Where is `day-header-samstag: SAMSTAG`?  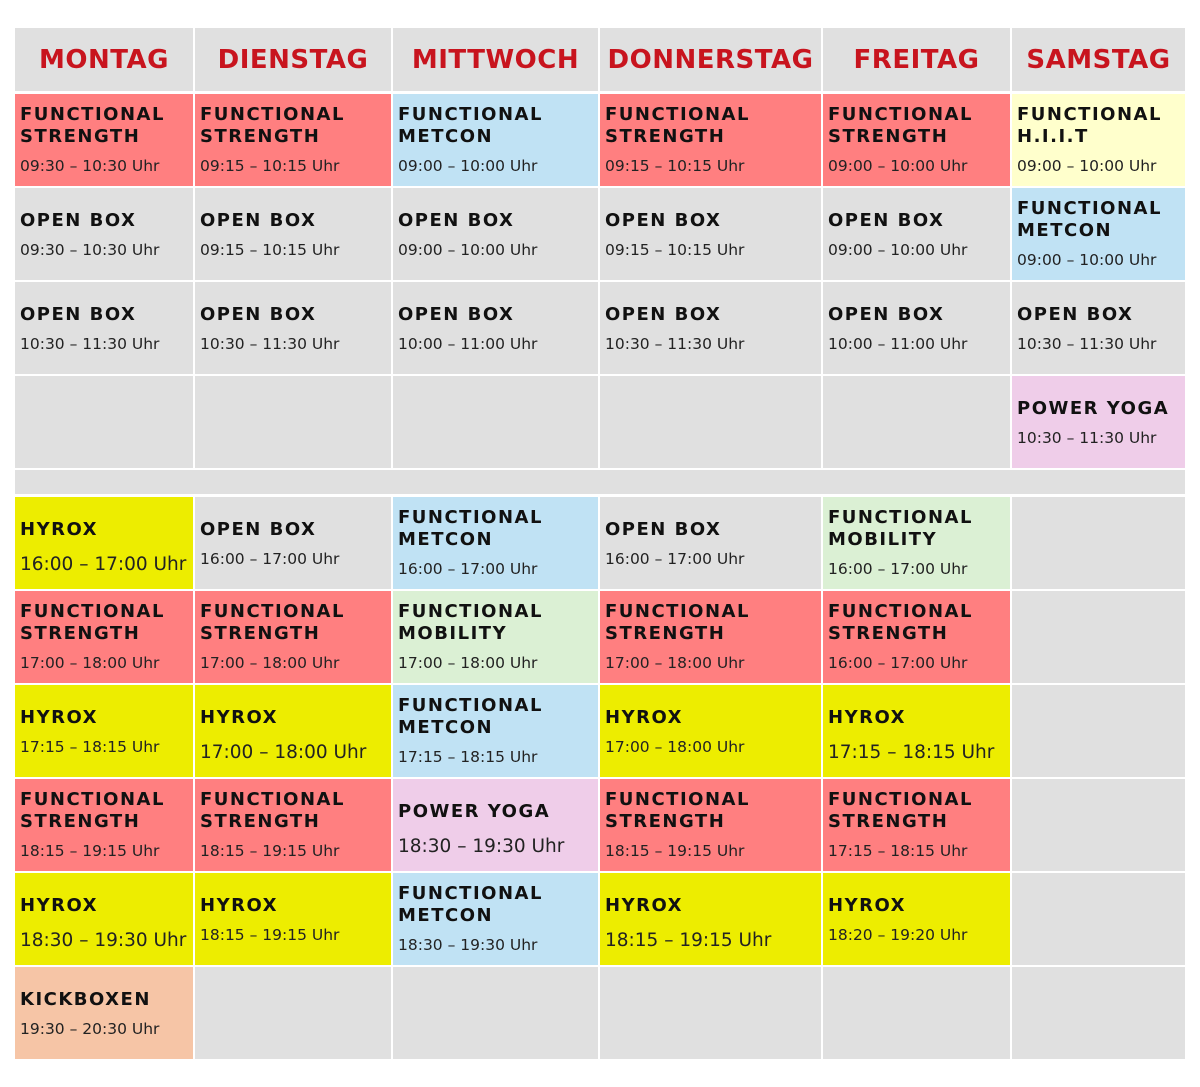
day-header-samstag: SAMSTAG is located at coordinates (1098, 59).